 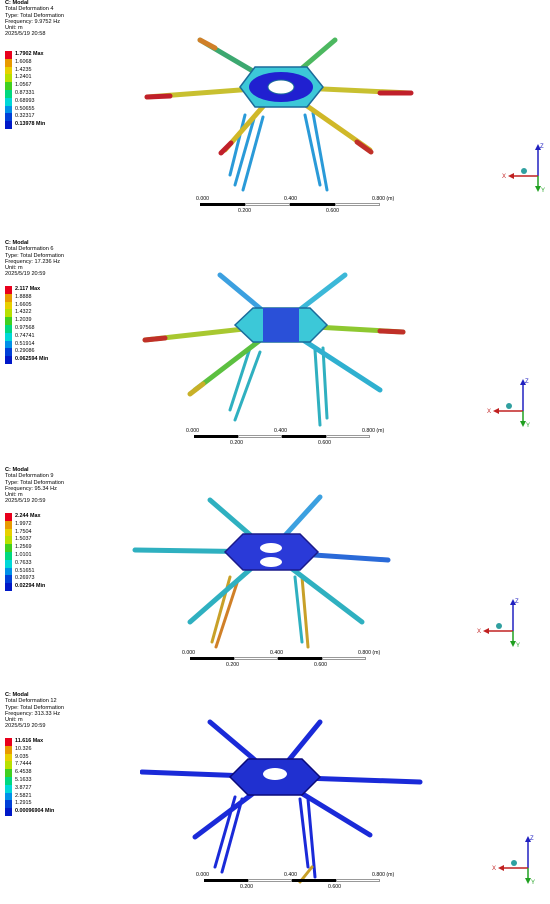 What do you see at coordinates (34, 15) in the screenshot?
I see `result-type: Type: Total Deformation` at bounding box center [34, 15].